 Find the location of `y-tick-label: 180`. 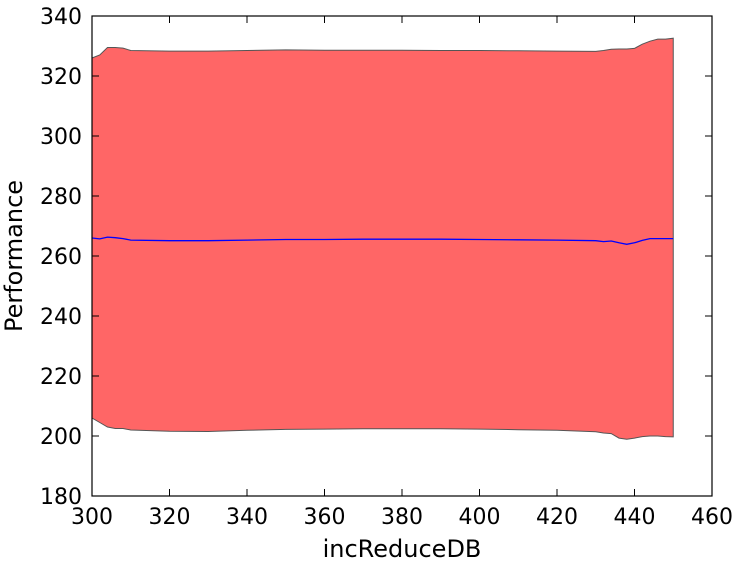

y-tick-label: 180 is located at coordinates (61, 497).